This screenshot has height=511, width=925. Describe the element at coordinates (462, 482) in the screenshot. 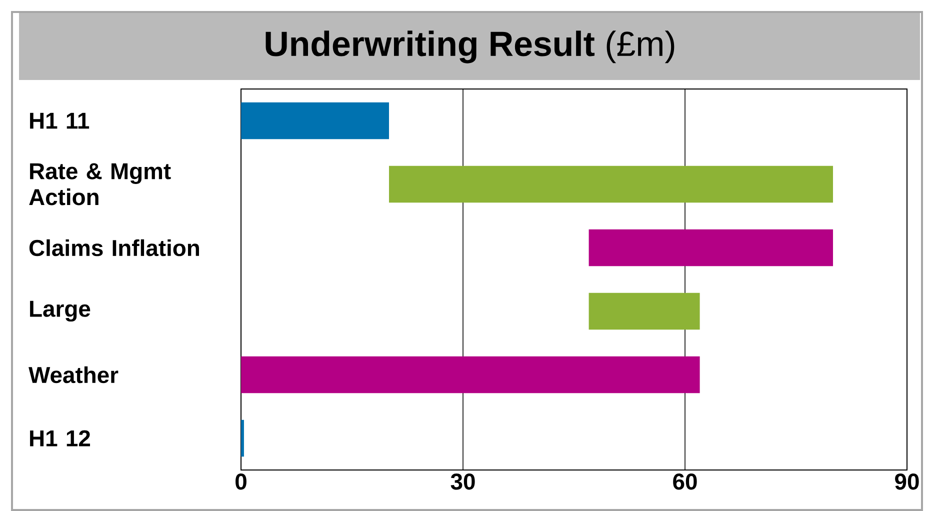

I see `x-tick-label: 30` at that location.